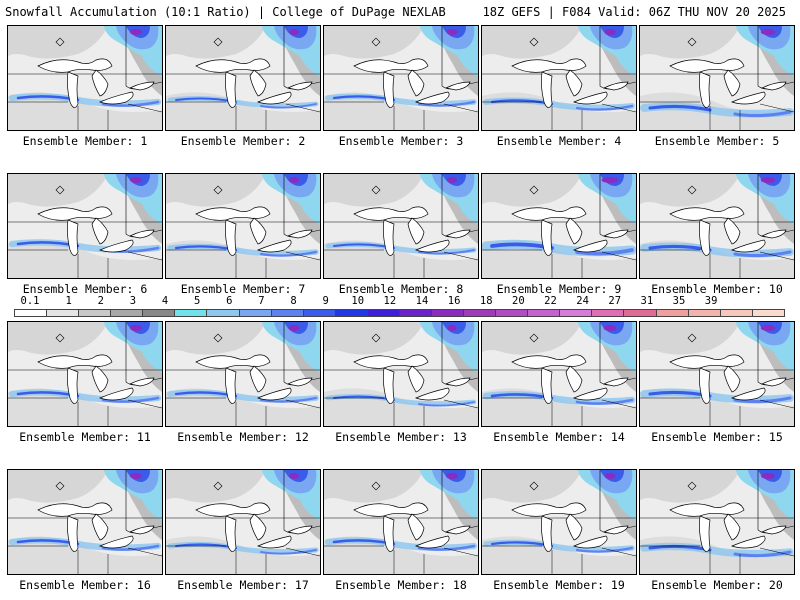  Describe the element at coordinates (679, 301) in the screenshot. I see `colorbar-label: 35` at that location.